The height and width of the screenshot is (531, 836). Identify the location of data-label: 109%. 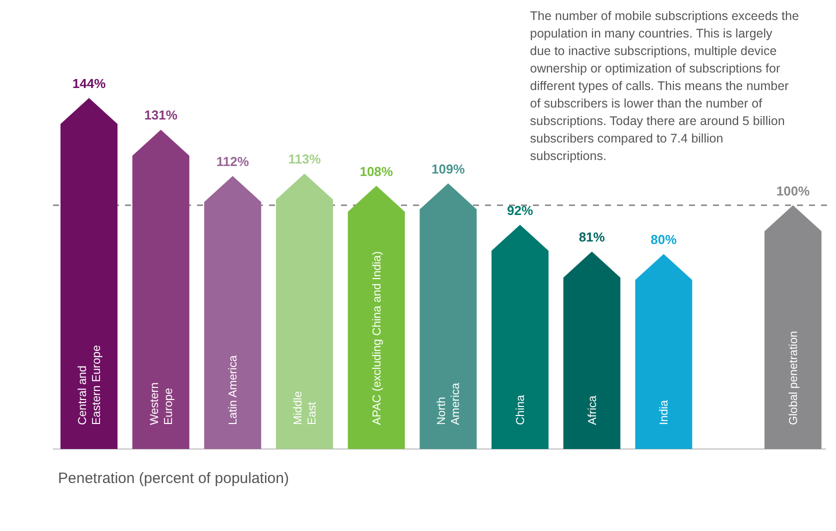
(449, 168).